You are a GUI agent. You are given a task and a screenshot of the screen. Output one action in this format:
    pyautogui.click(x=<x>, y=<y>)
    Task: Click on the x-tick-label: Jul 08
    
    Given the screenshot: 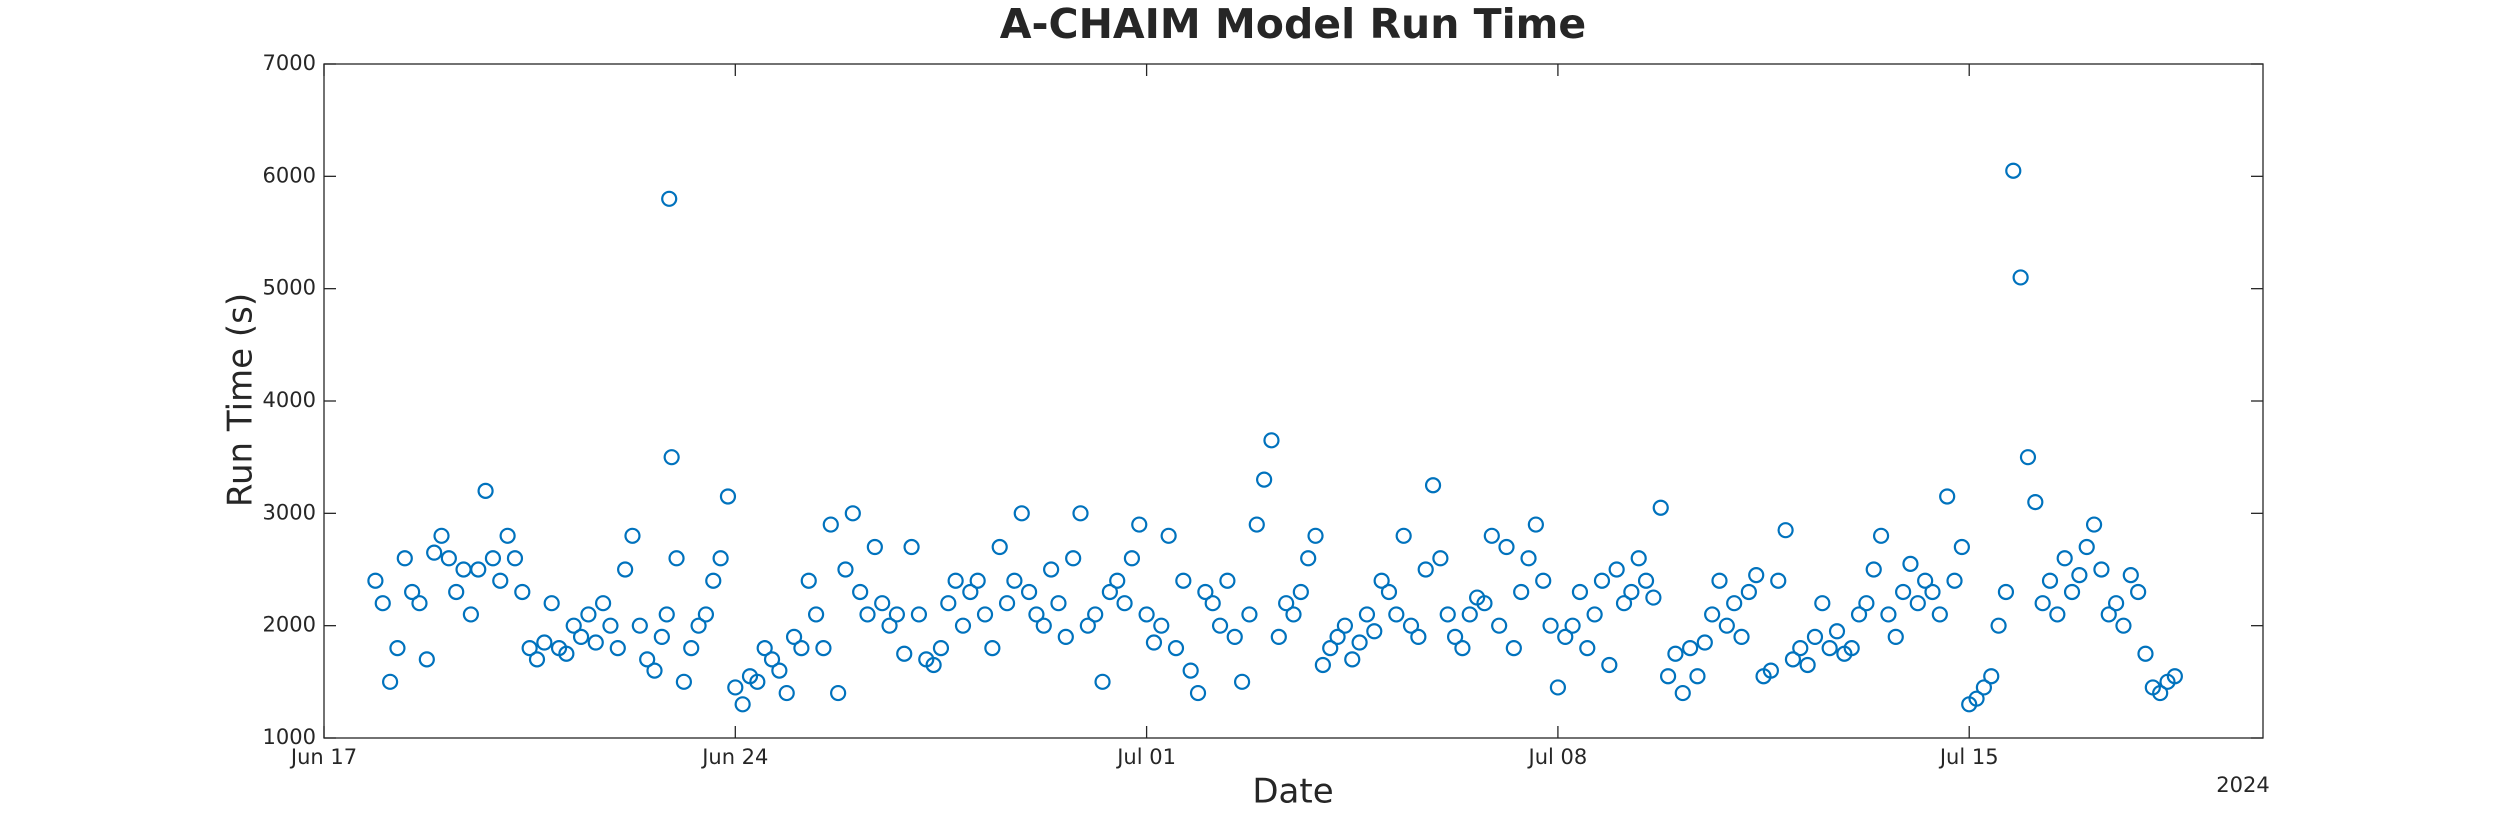 What is the action you would take?
    pyautogui.click(x=1557, y=757)
    